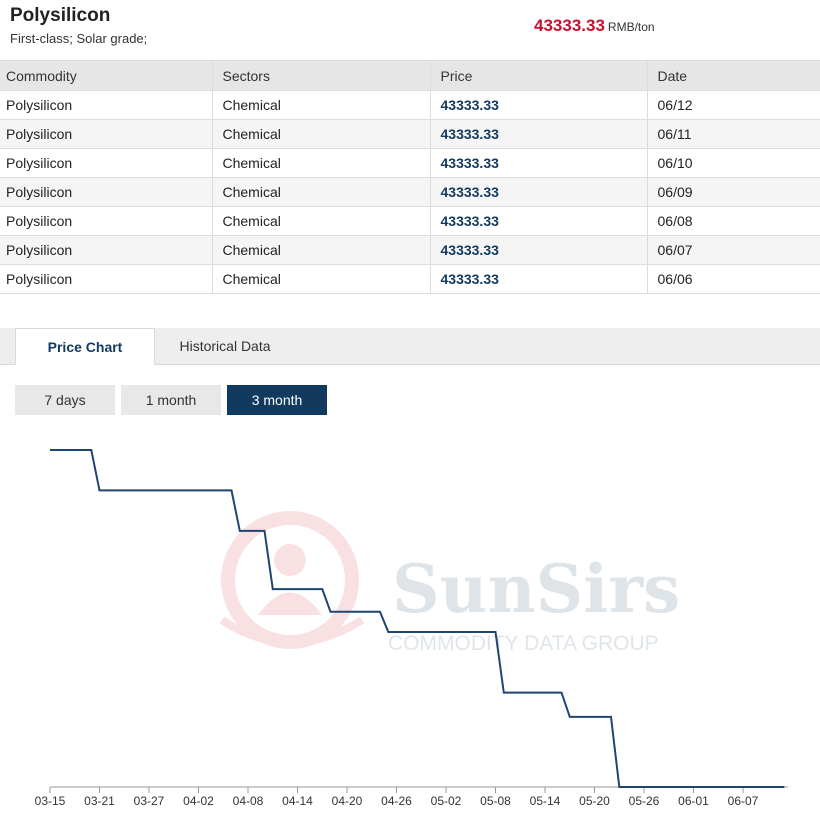 Image resolution: width=820 pixels, height=815 pixels. What do you see at coordinates (733, 221) in the screenshot?
I see `cell-date: 06/08` at bounding box center [733, 221].